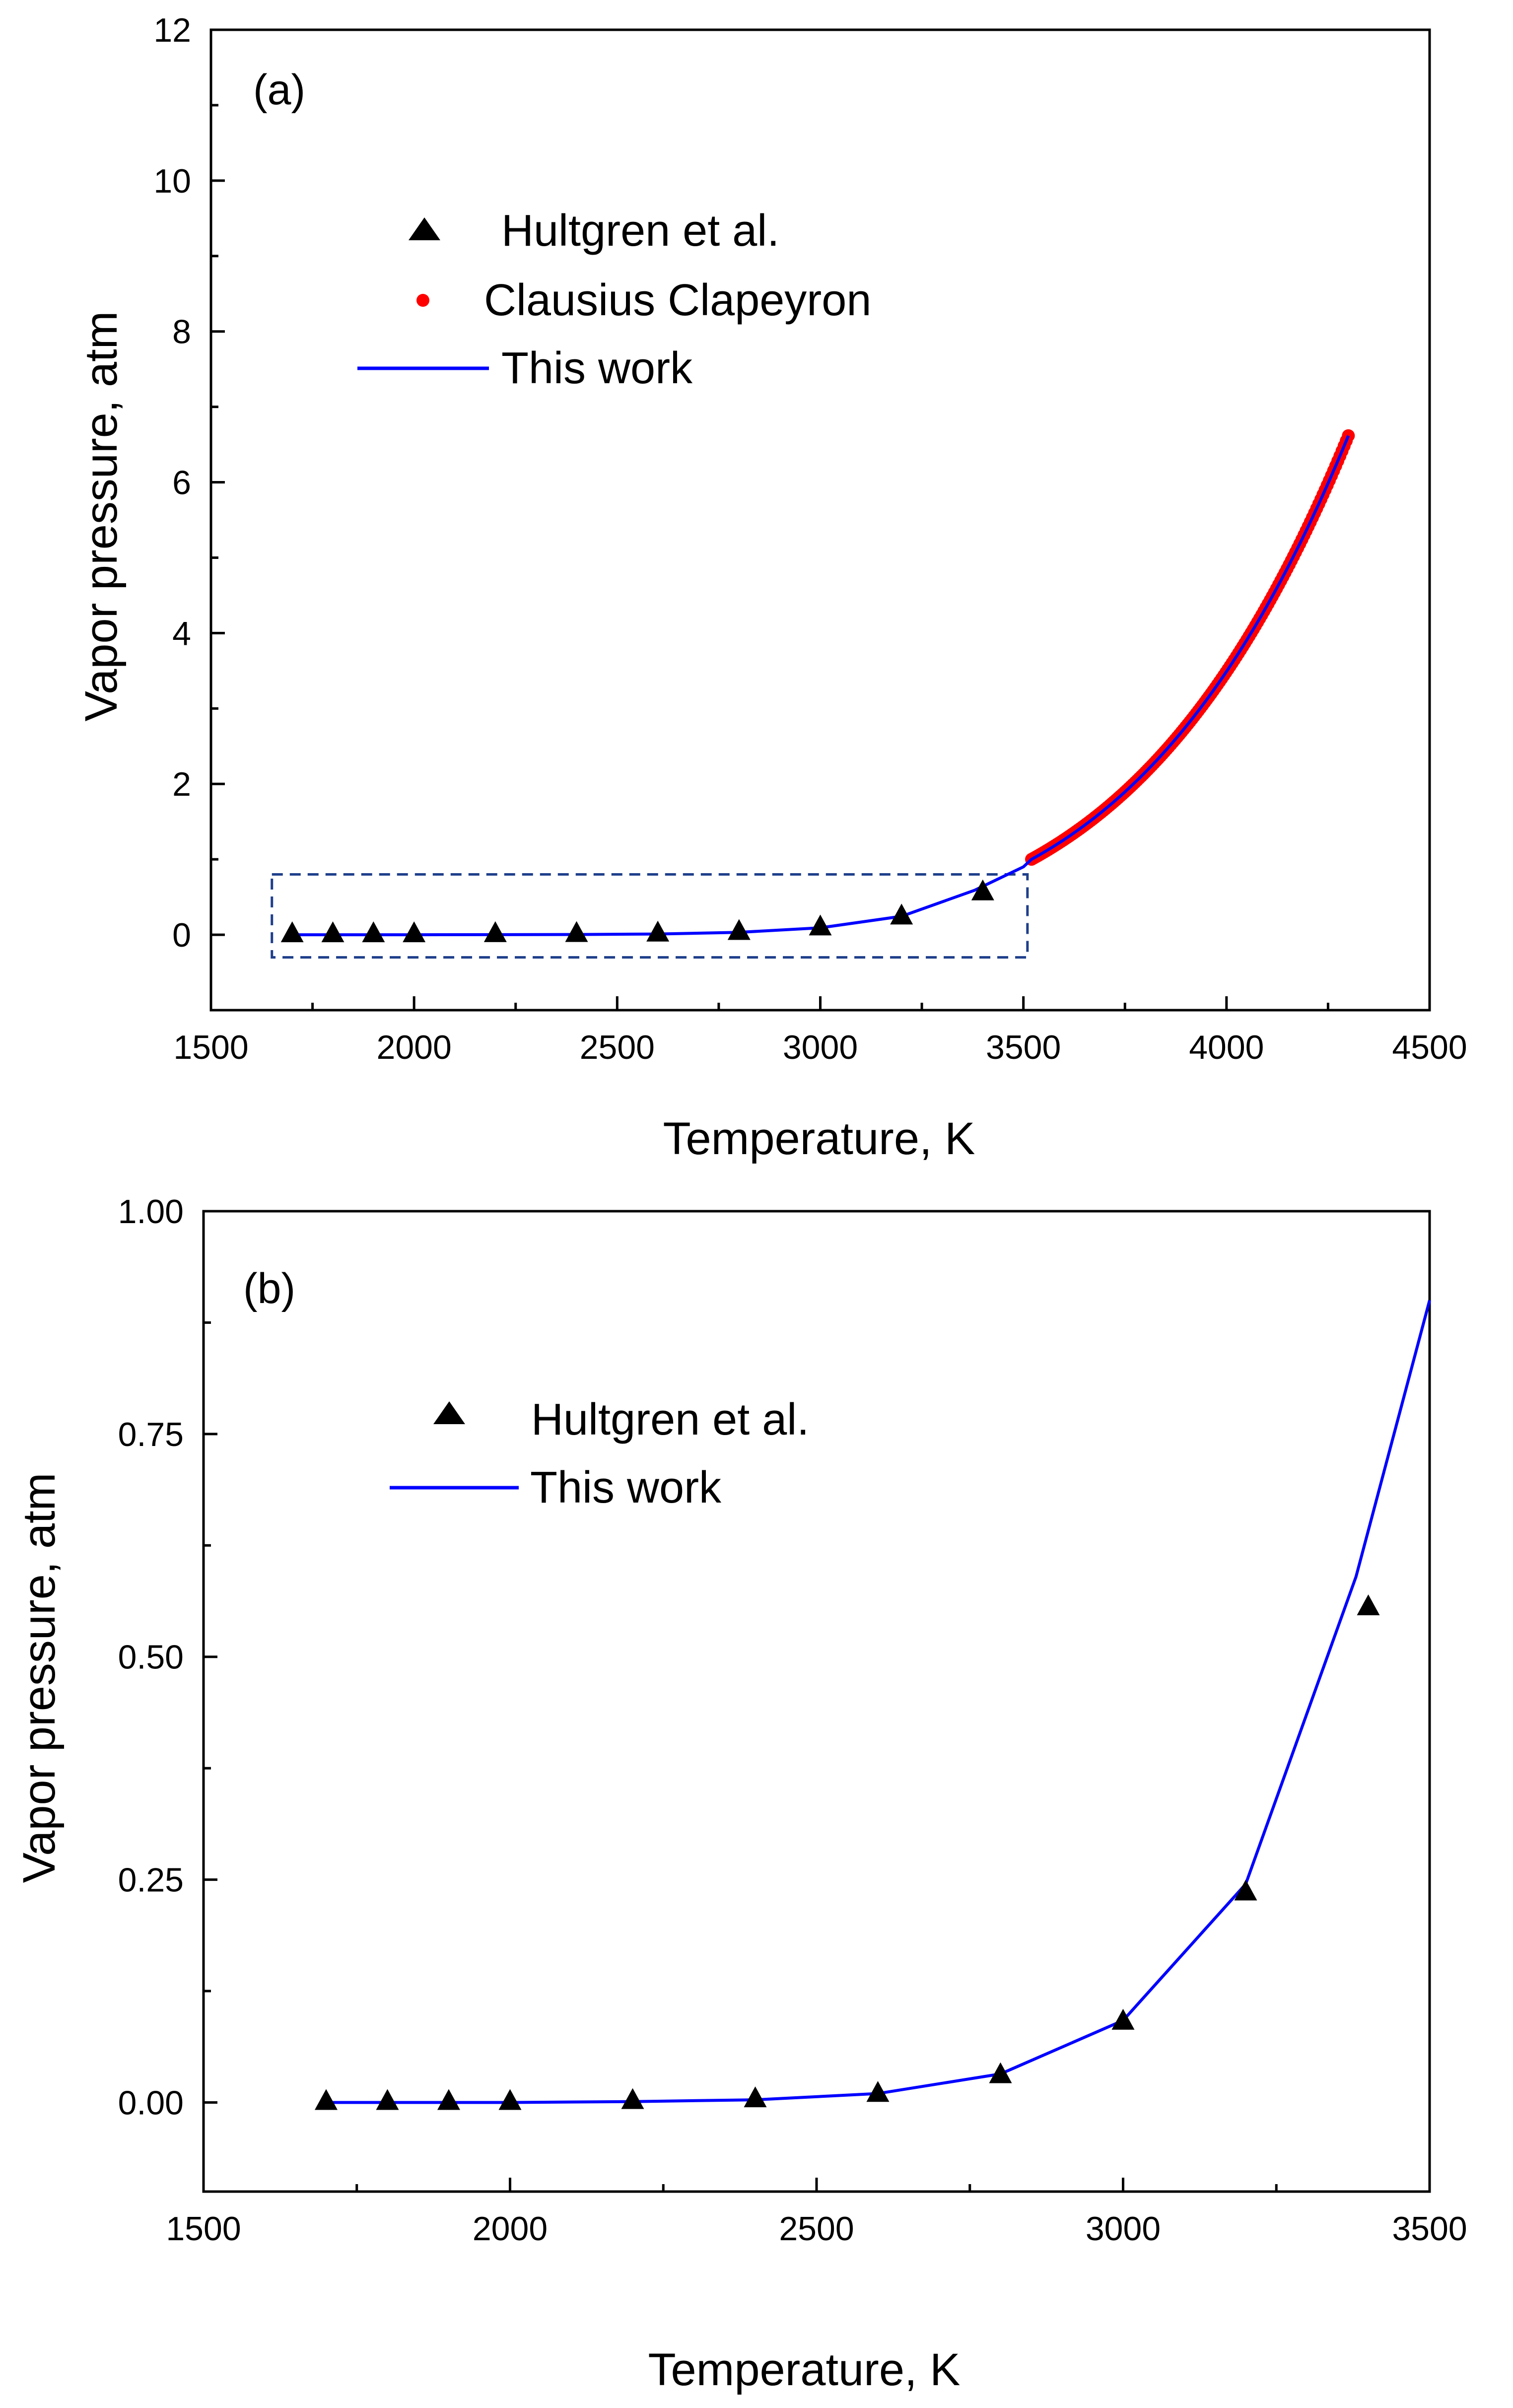 The height and width of the screenshot is (2408, 1513). Describe the element at coordinates (599, 1454) in the screenshot. I see `panel-b-legend: Hultgren et al. This work` at that location.